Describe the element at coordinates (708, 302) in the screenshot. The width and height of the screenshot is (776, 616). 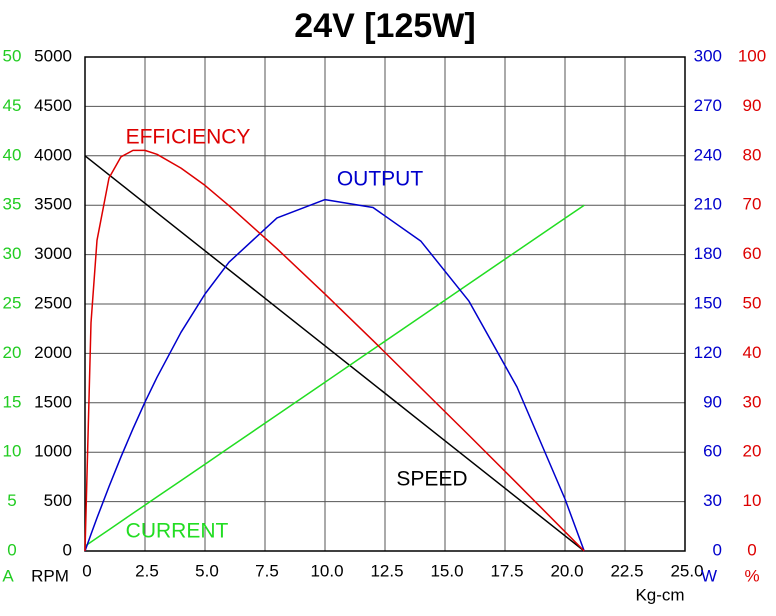
I see `y-tick-label: 150` at that location.